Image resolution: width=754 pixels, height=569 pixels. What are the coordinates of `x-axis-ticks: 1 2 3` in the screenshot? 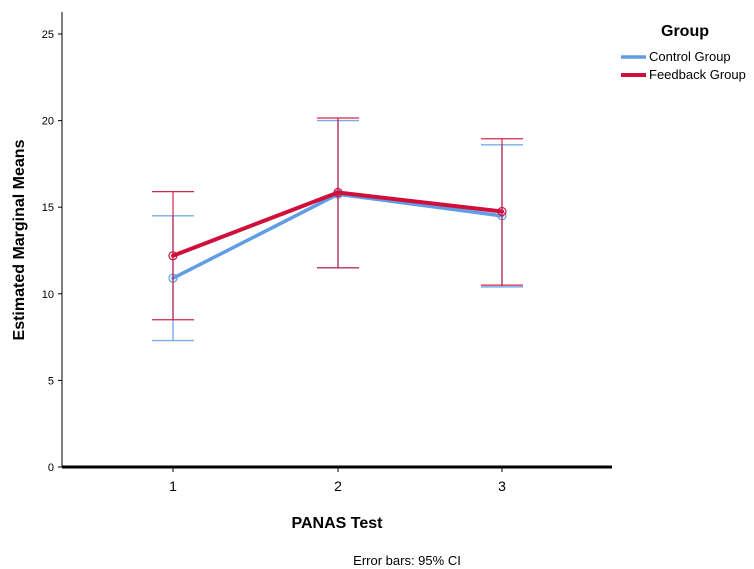 It's located at (337, 480).